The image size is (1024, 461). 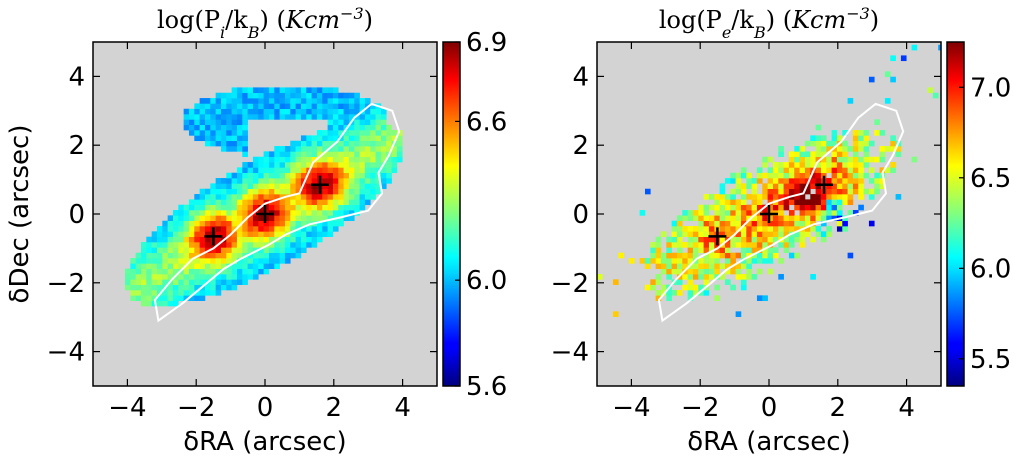 What do you see at coordinates (277, 212) in the screenshot?
I see `panel-left-contour` at bounding box center [277, 212].